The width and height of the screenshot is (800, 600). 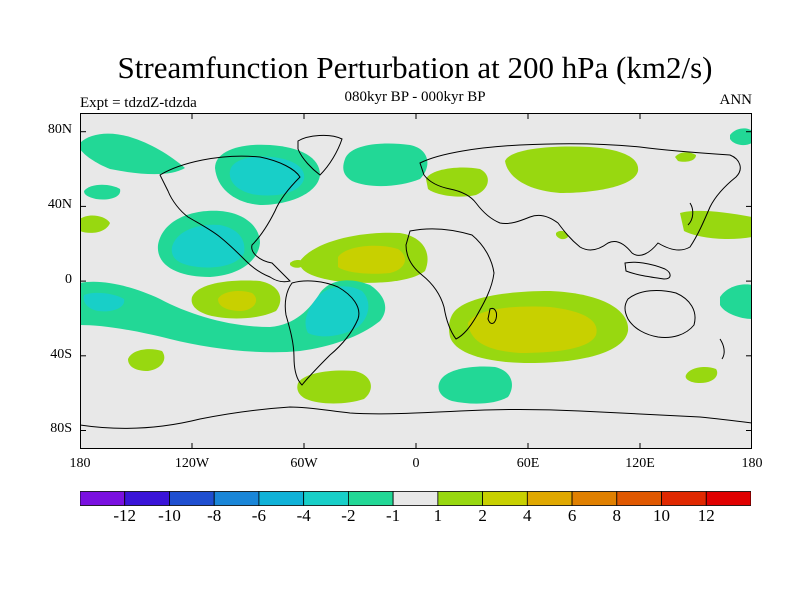 I want to click on contour-fill-wpacific-negative-core, so click(x=104, y=302).